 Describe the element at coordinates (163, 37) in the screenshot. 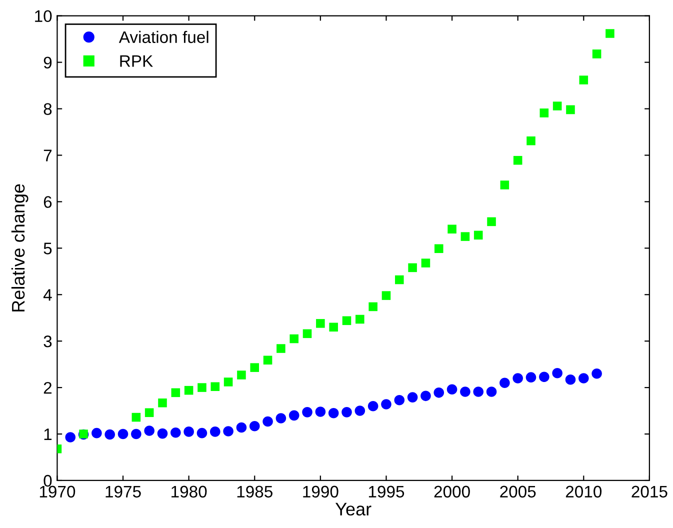

I see `legend-label: Aviation fuel` at that location.